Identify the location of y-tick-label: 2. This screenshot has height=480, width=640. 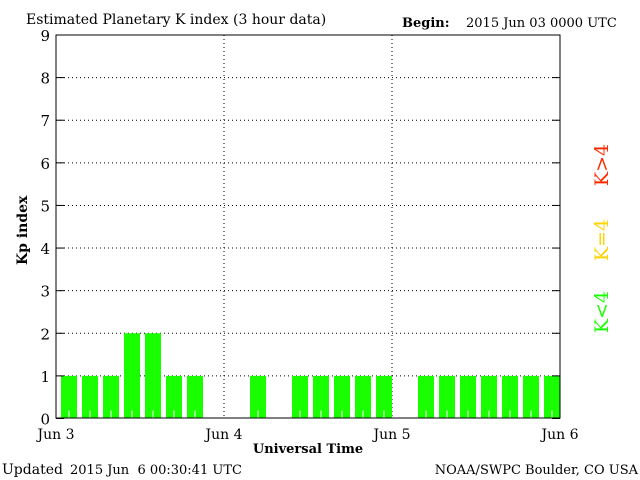
(45, 334).